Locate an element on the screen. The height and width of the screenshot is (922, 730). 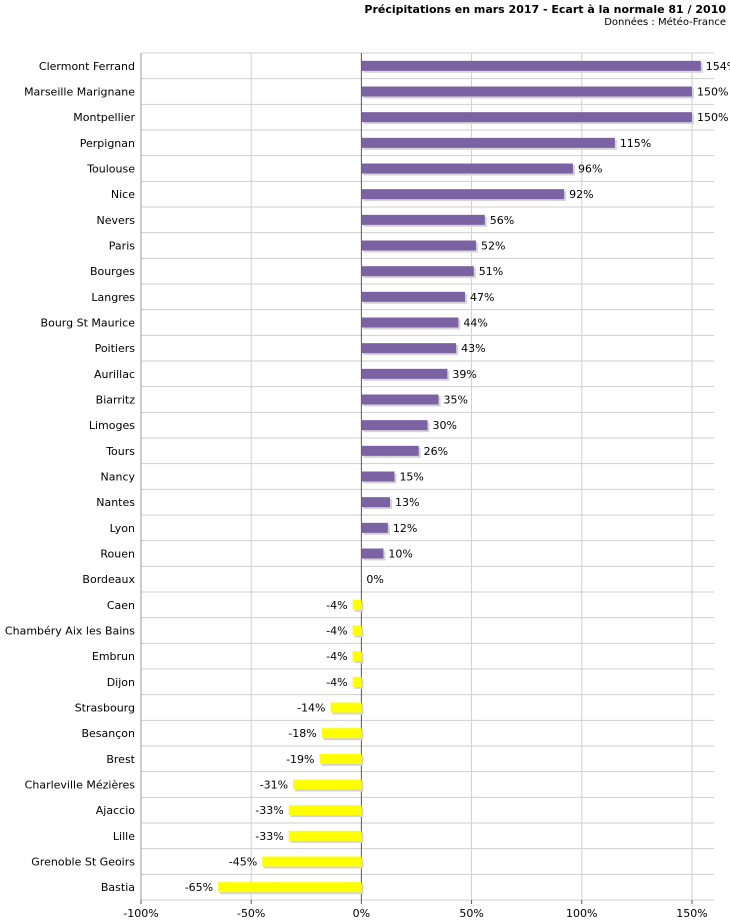
category-label: Toulouse is located at coordinates (110, 169).